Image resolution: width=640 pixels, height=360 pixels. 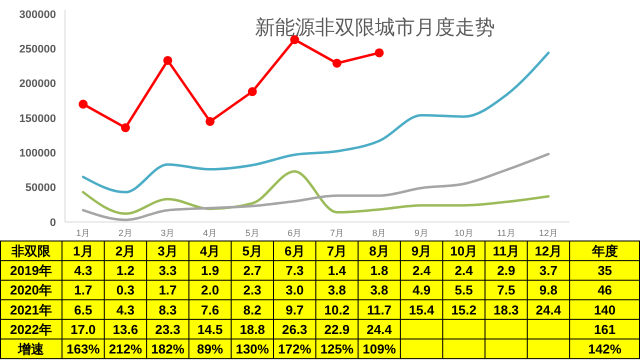 I want to click on data-label: 15.4, so click(x=421, y=310).